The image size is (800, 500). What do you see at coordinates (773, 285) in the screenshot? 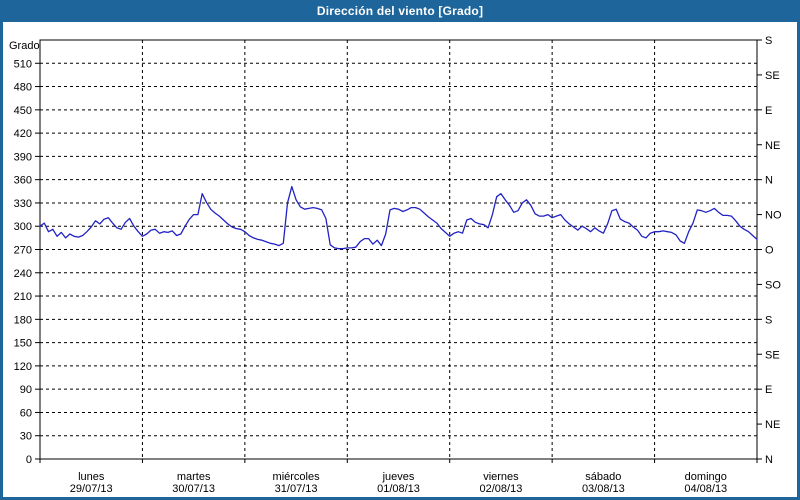
I see `svg-text: SO` at bounding box center [773, 285].